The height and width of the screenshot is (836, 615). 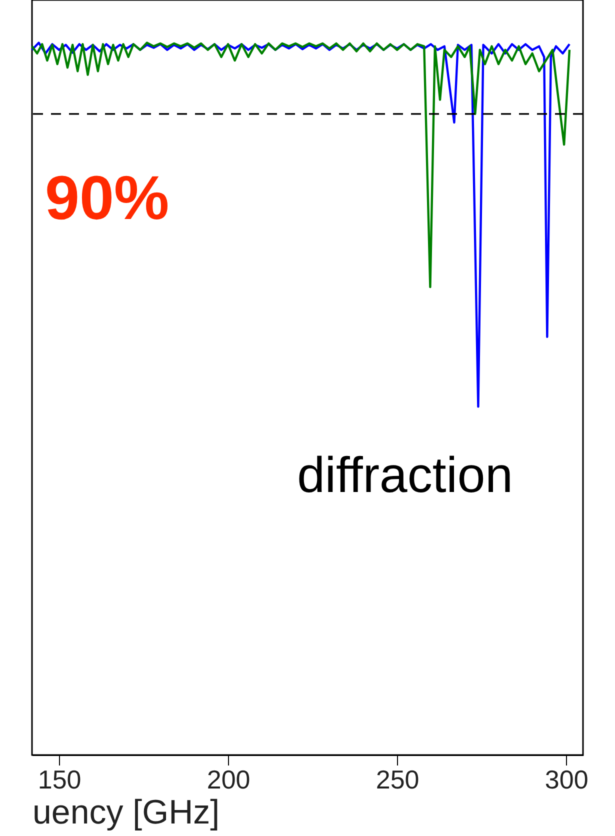 I want to click on annotation: 90%, so click(x=107, y=198).